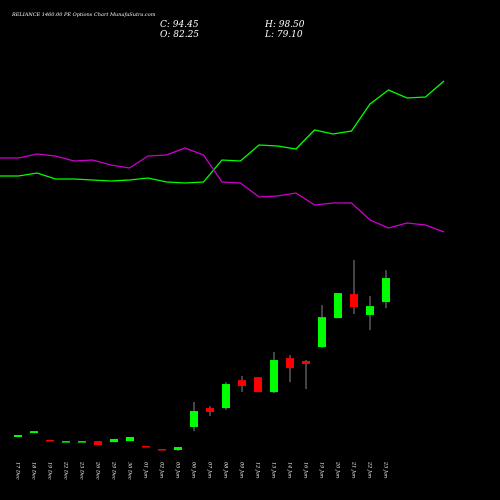  What do you see at coordinates (18, 471) in the screenshot?
I see `x-tick-label: 17 Dec` at bounding box center [18, 471].